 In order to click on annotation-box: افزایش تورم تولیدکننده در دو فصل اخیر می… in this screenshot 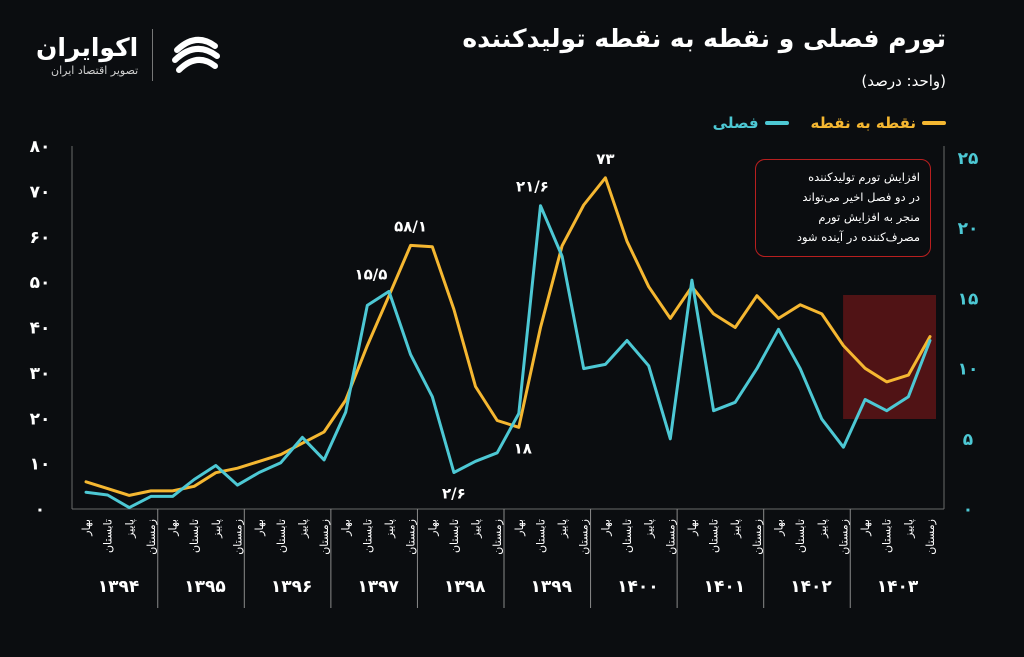, I will do `click(843, 208)`.